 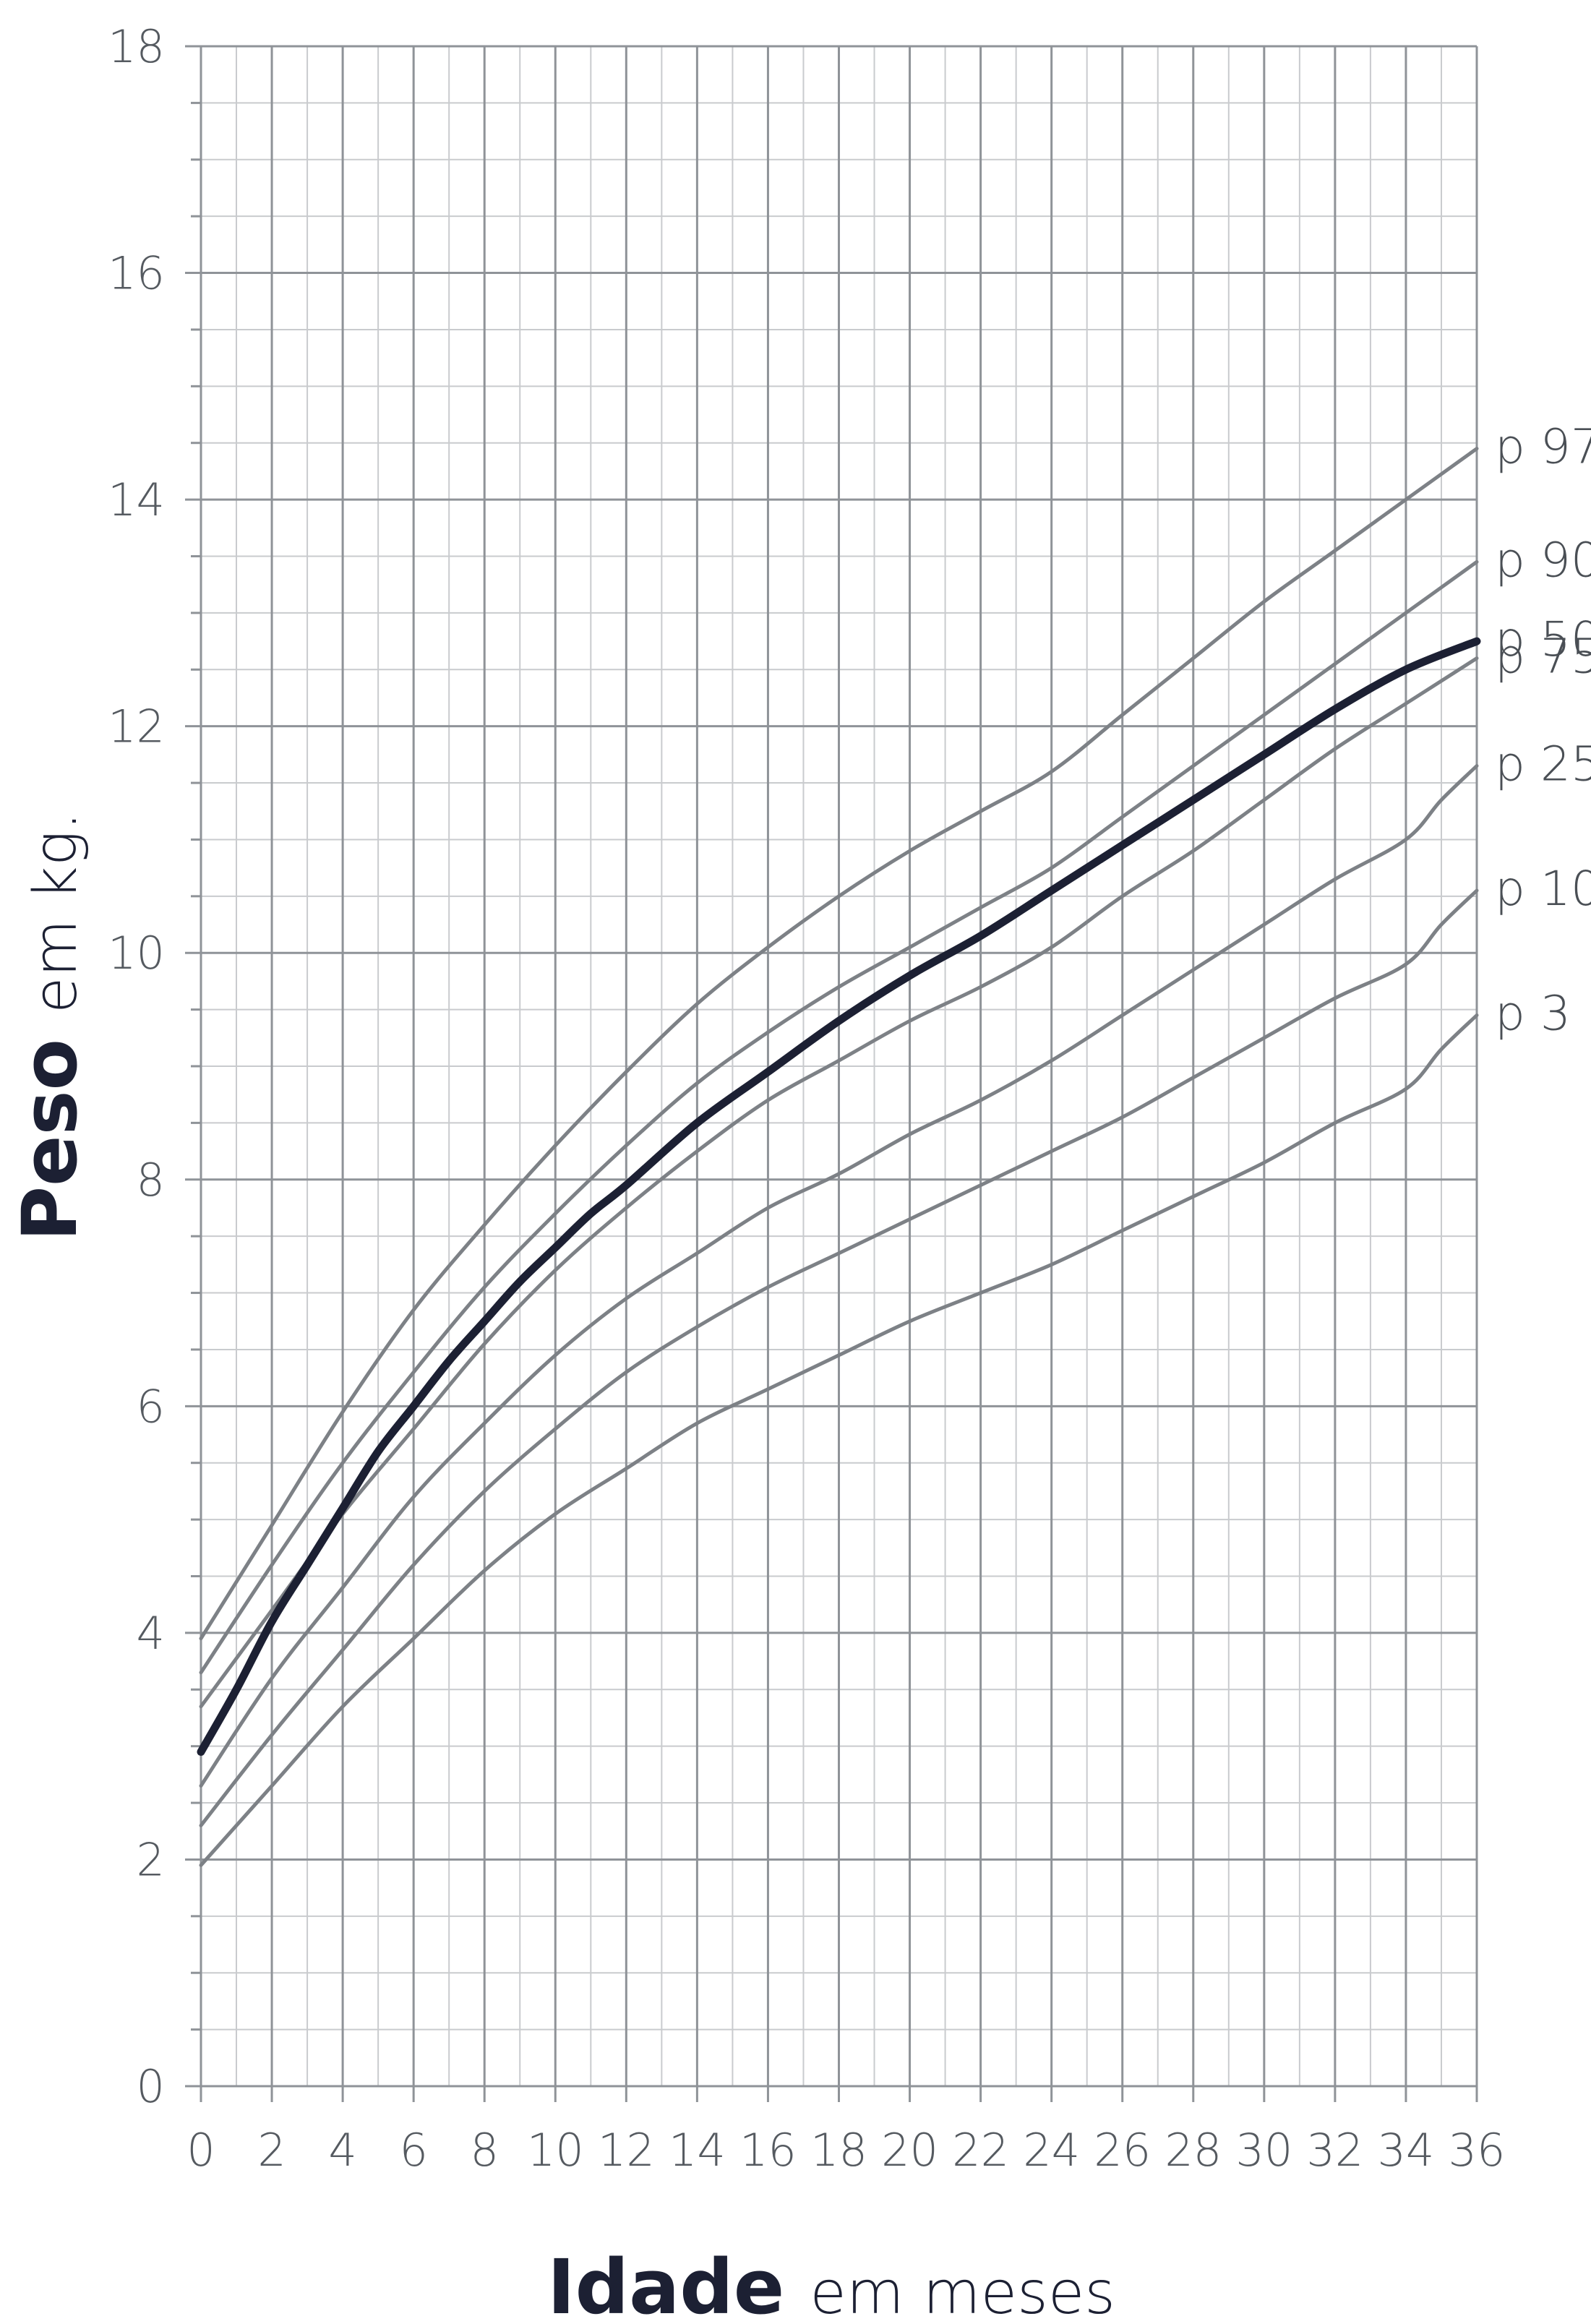 What do you see at coordinates (271, 2150) in the screenshot?
I see `x-tick-label: 2` at bounding box center [271, 2150].